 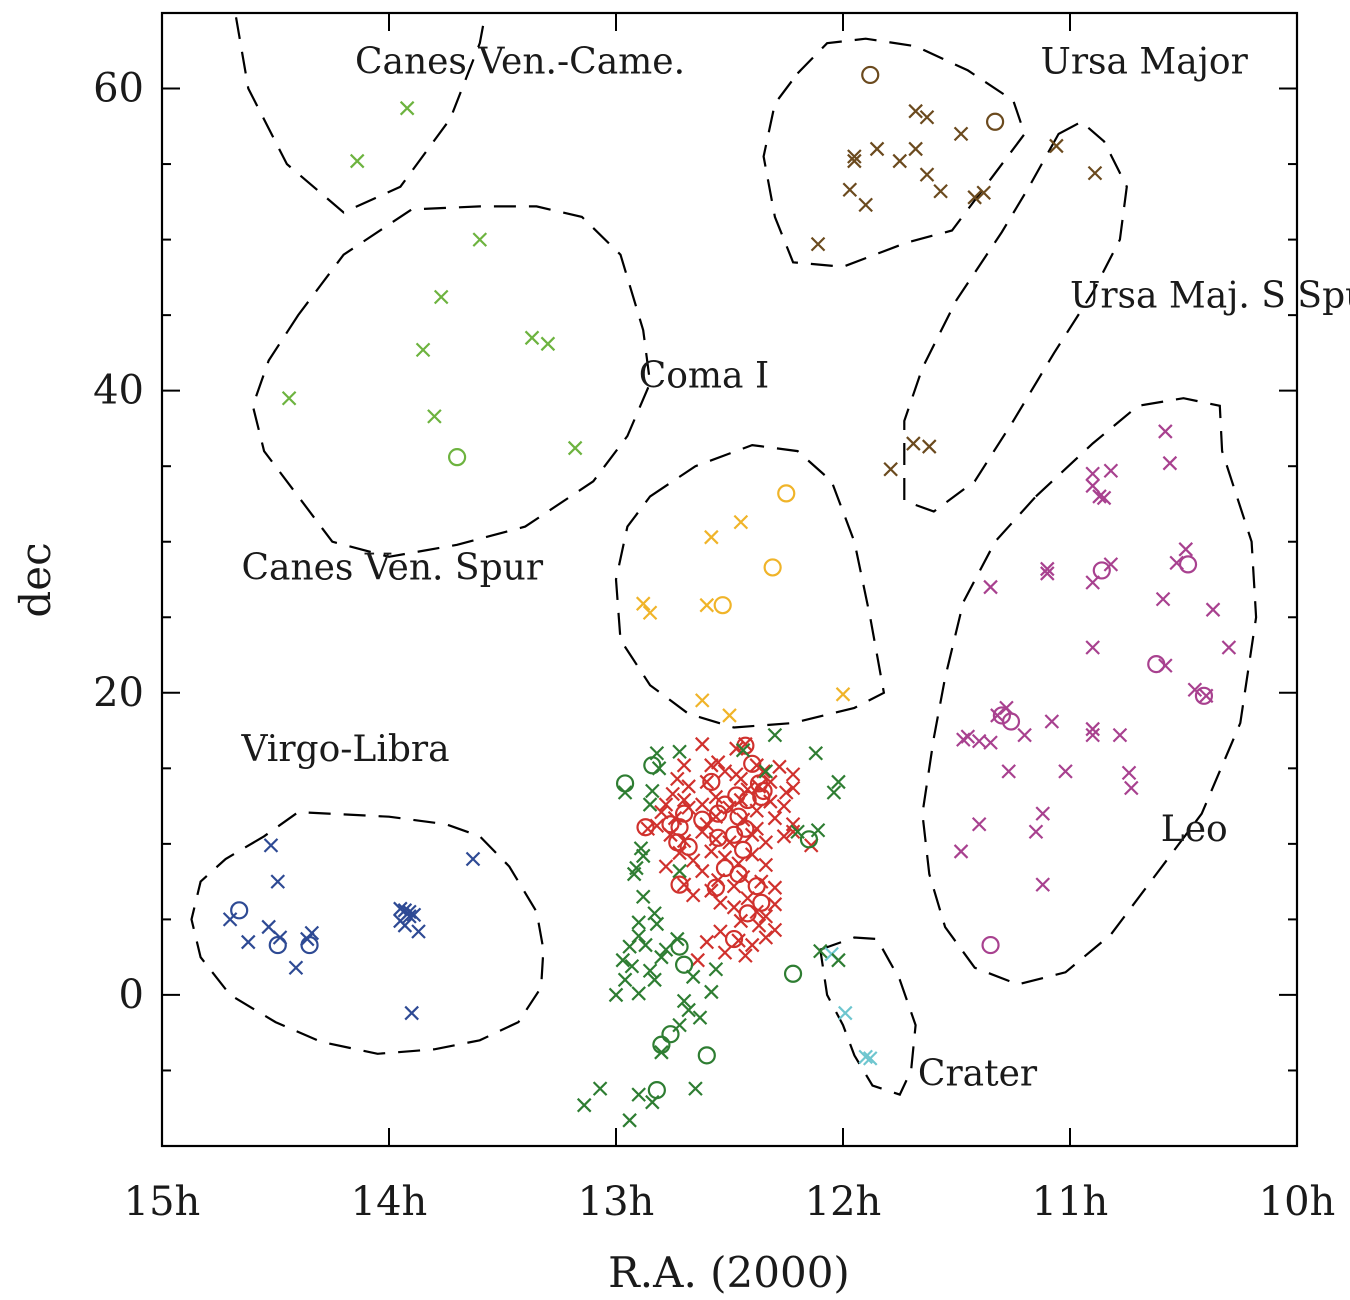 What do you see at coordinates (520, 61) in the screenshot?
I see `group-label: Canes Ven.-Came.` at bounding box center [520, 61].